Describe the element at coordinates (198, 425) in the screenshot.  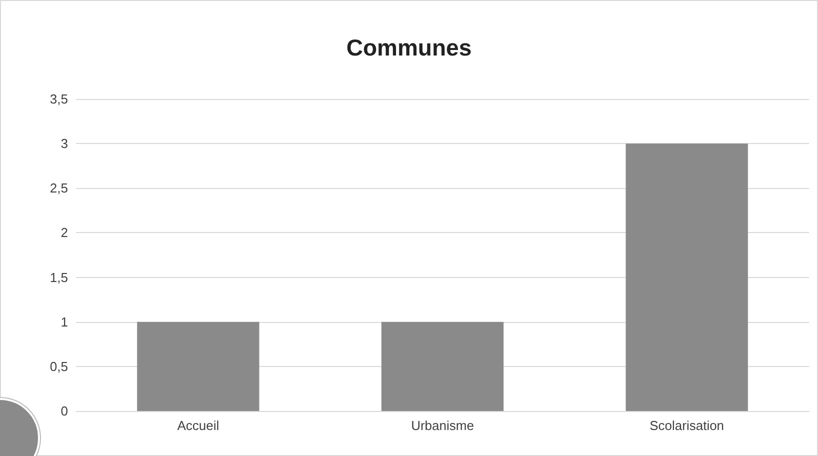
I see `x-tick-label: Accueil` at that location.